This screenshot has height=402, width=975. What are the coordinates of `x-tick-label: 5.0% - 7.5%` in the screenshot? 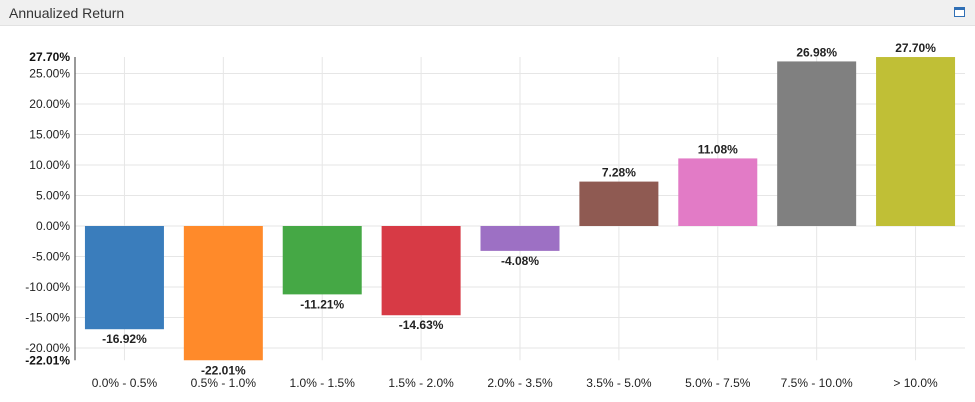 It's located at (718, 383).